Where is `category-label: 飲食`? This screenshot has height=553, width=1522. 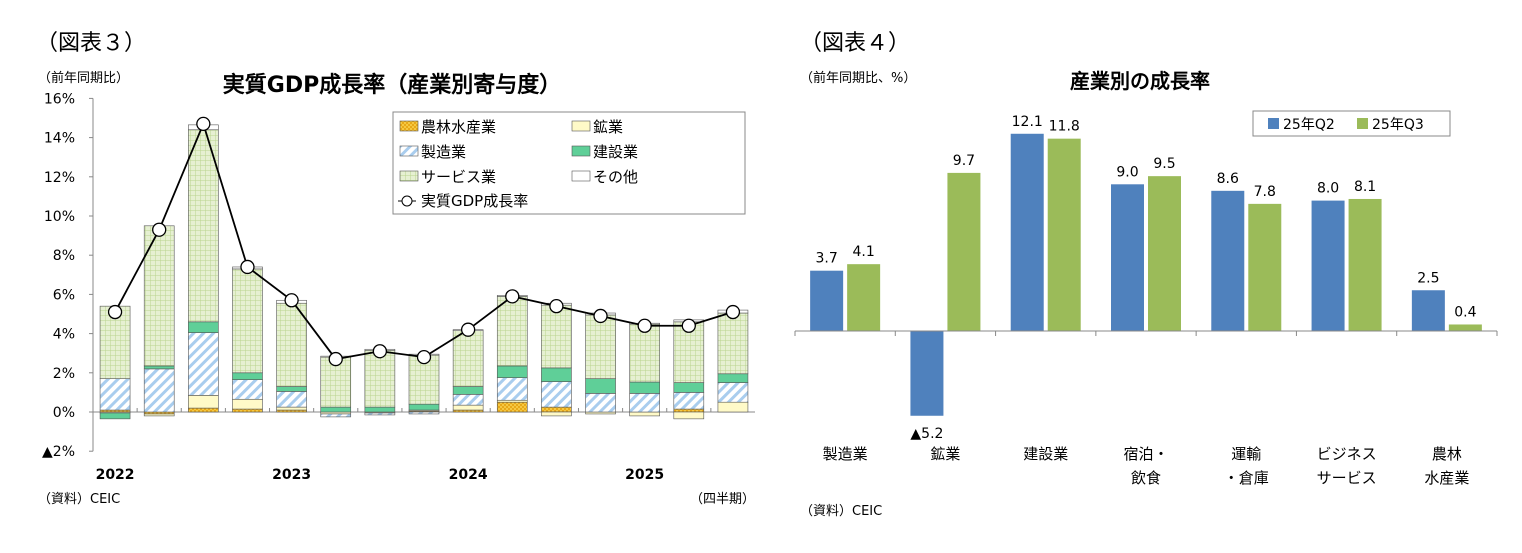 category-label: 飲食 is located at coordinates (1146, 478).